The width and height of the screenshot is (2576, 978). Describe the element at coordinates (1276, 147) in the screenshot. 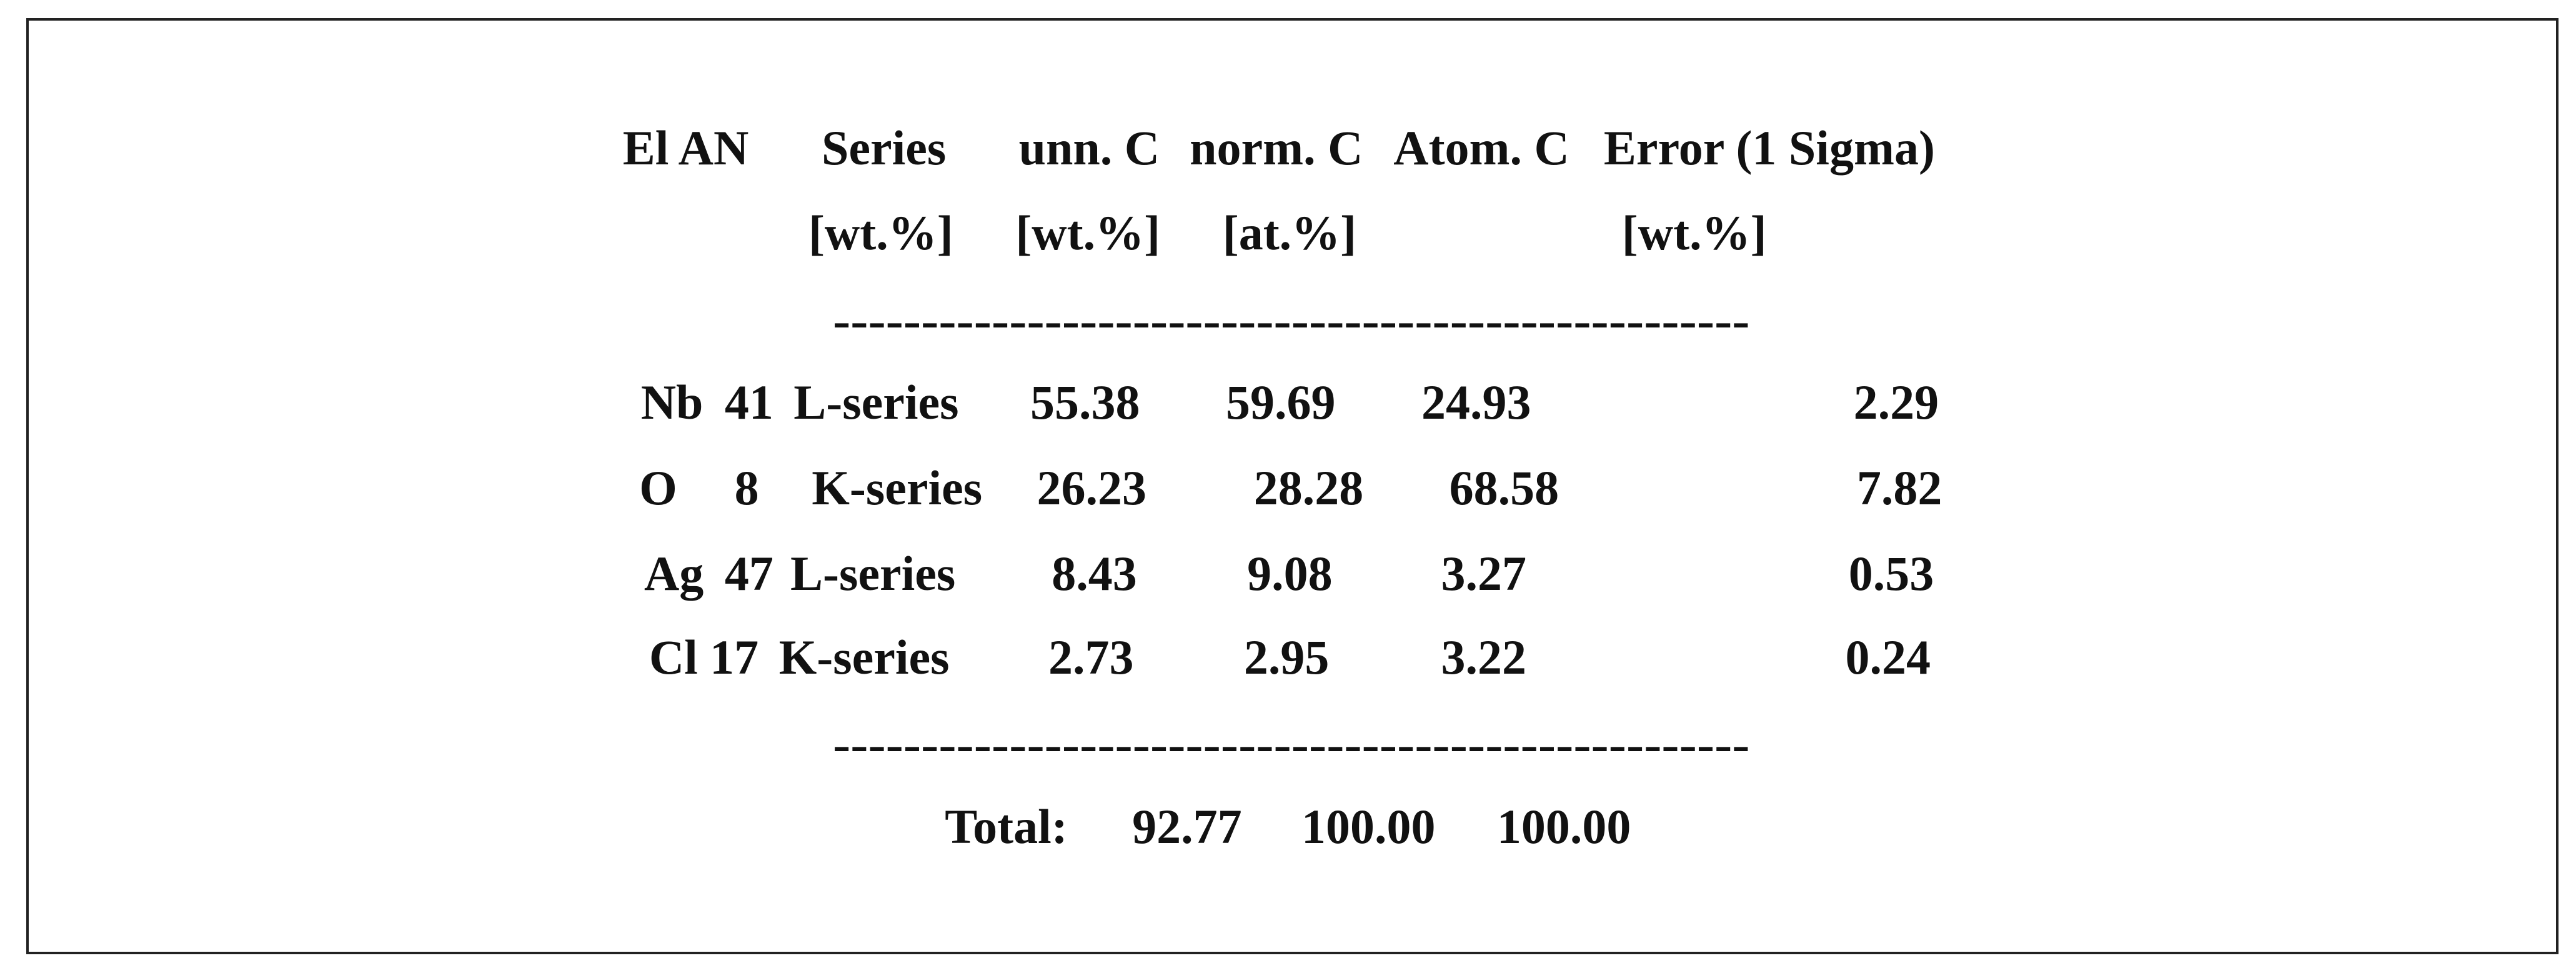

I see `header-cell: norm. C` at that location.